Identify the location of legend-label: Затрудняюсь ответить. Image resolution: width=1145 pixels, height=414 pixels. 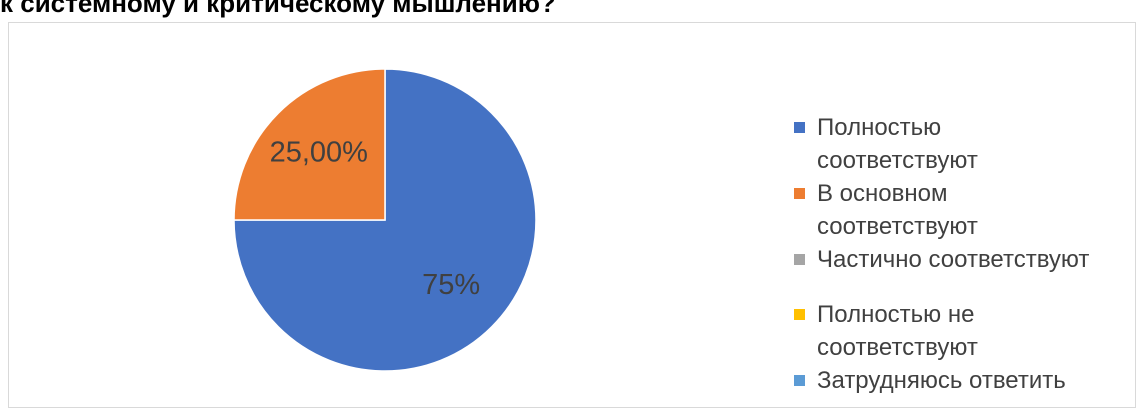
(941, 380).